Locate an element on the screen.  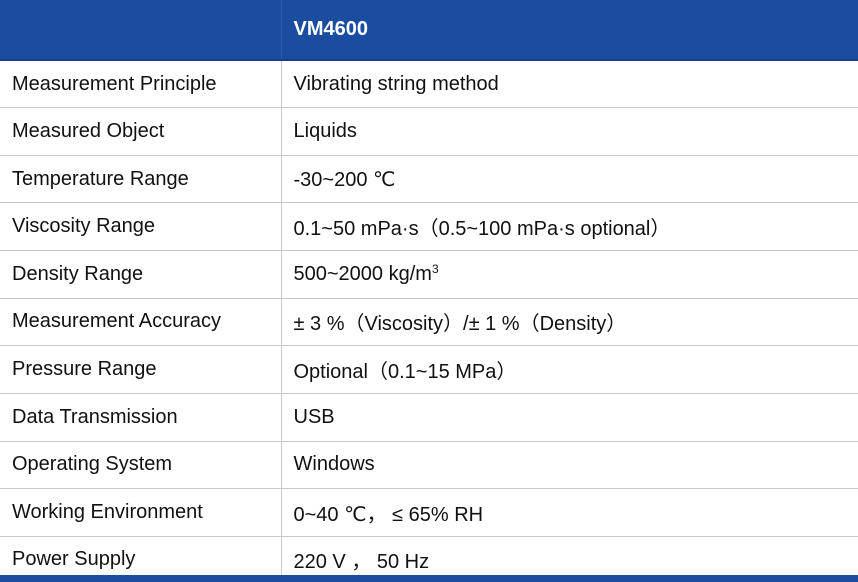
row-value: USB is located at coordinates (569, 416).